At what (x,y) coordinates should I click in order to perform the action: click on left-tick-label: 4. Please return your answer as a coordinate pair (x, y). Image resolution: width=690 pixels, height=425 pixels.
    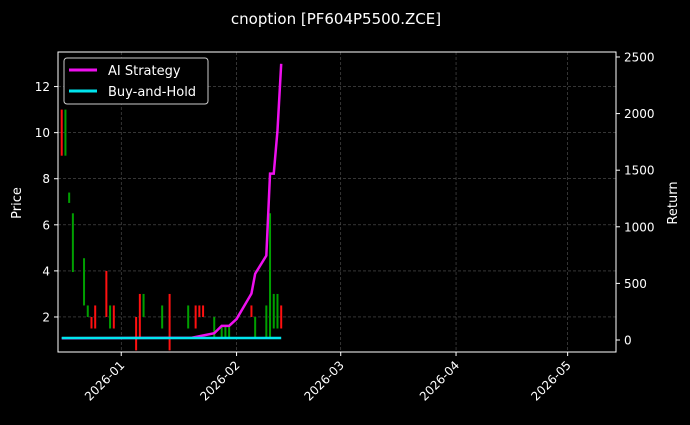
    Looking at the image, I should click on (46, 271).